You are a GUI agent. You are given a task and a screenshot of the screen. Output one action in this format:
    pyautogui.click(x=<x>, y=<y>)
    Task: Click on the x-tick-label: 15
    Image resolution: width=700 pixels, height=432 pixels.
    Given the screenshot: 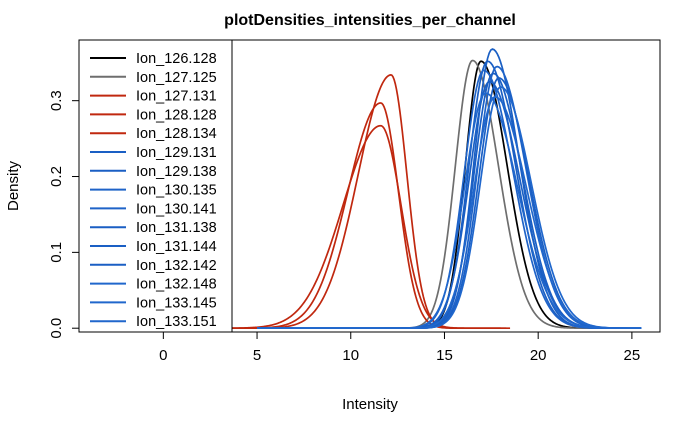 What is the action you would take?
    pyautogui.click(x=444, y=355)
    